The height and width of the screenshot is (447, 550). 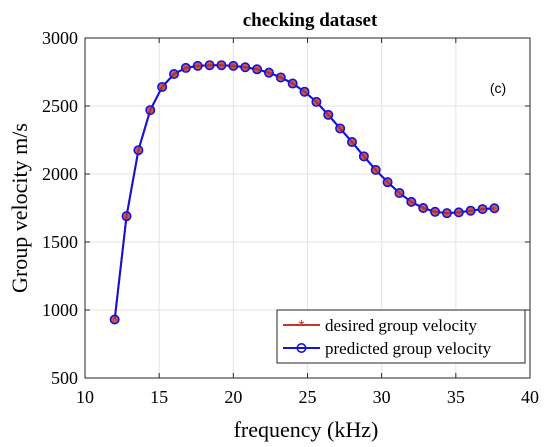 What do you see at coordinates (456, 397) in the screenshot?
I see `x-tick-label: 35` at bounding box center [456, 397].